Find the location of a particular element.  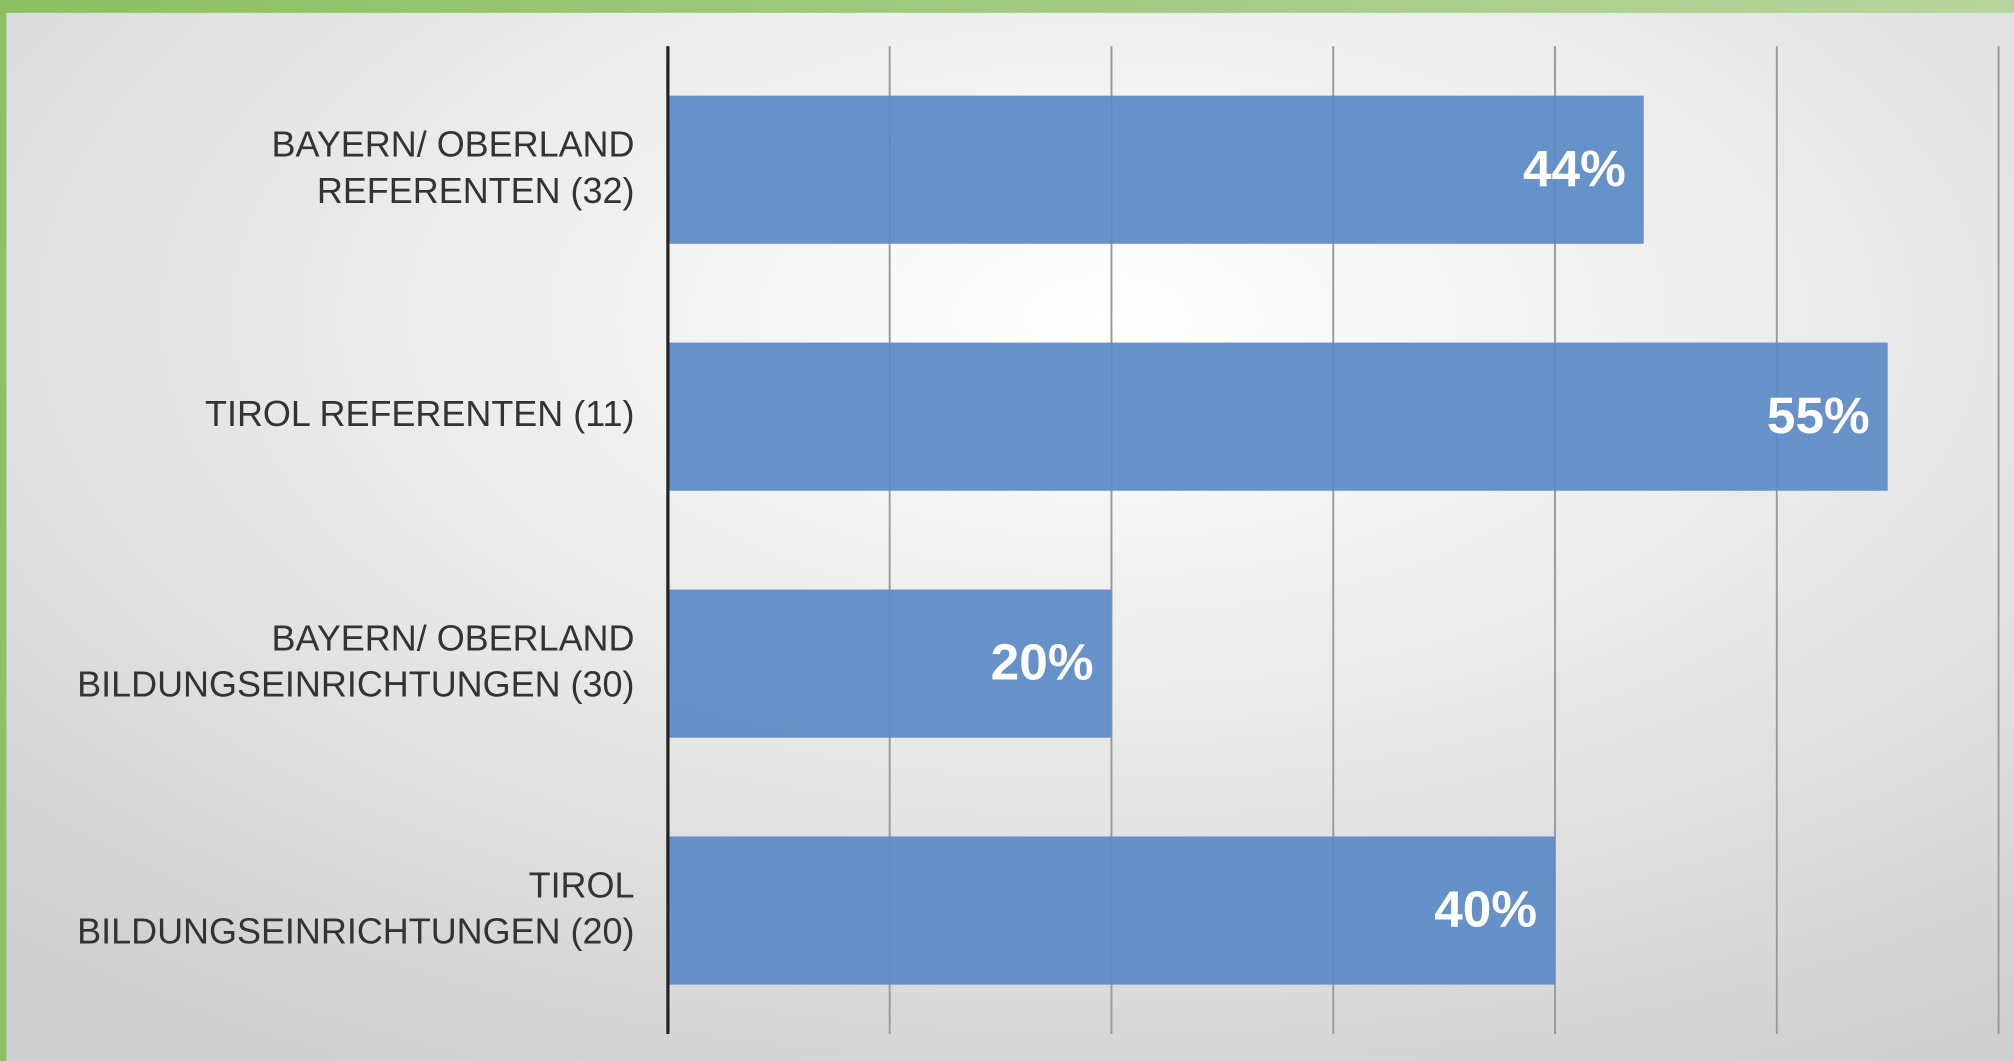

data-label: 55% is located at coordinates (1818, 415).